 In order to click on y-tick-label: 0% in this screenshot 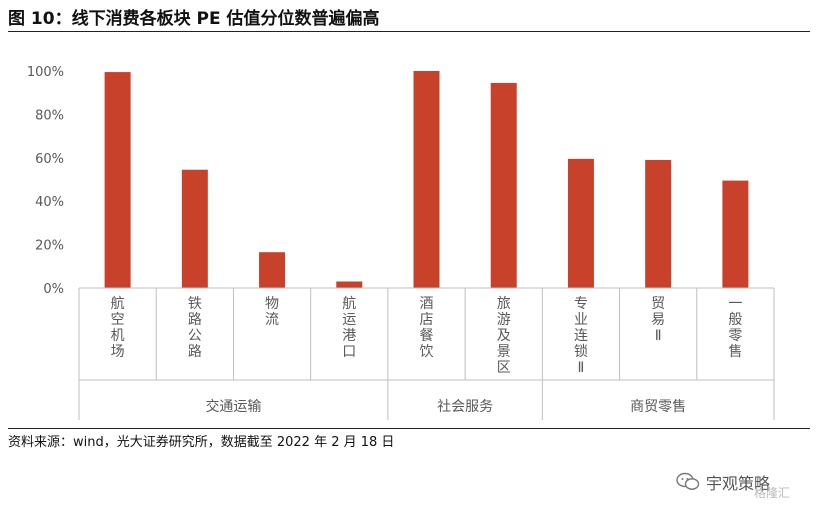, I will do `click(53, 289)`.